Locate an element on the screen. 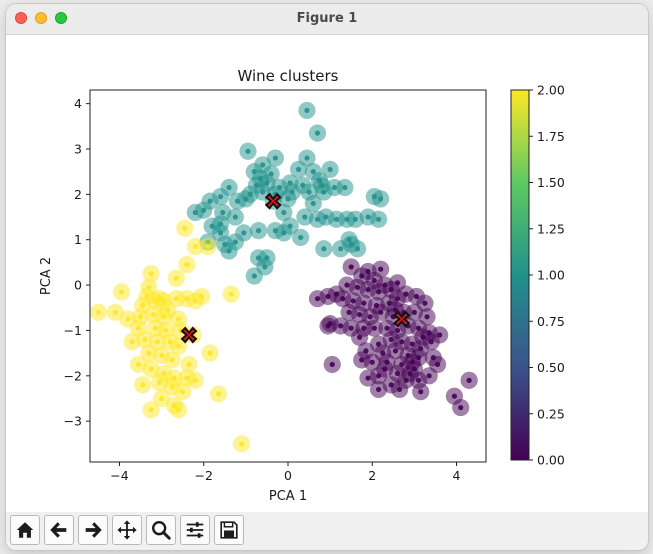 This screenshot has height=554, width=653. x-tick-label: 2 is located at coordinates (372, 475).